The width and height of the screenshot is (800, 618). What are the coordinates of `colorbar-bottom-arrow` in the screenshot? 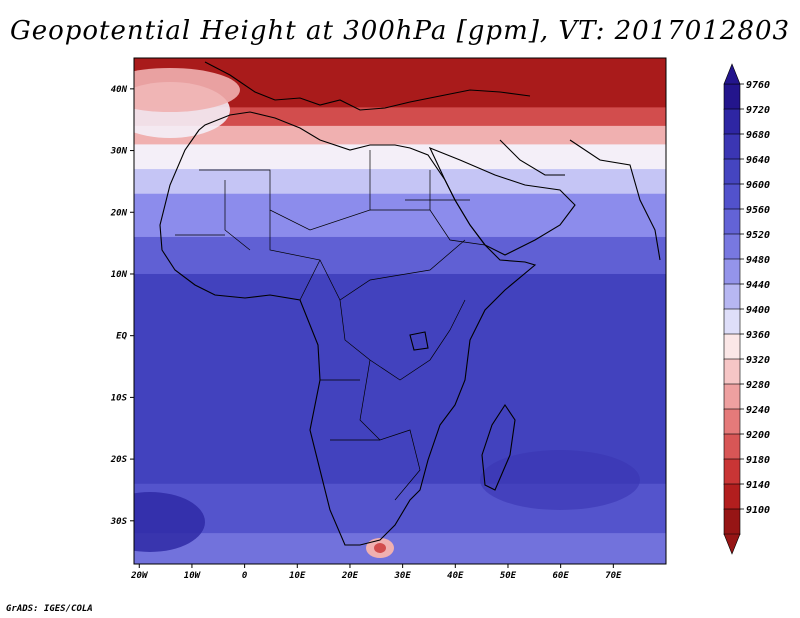 It's located at (732, 544).